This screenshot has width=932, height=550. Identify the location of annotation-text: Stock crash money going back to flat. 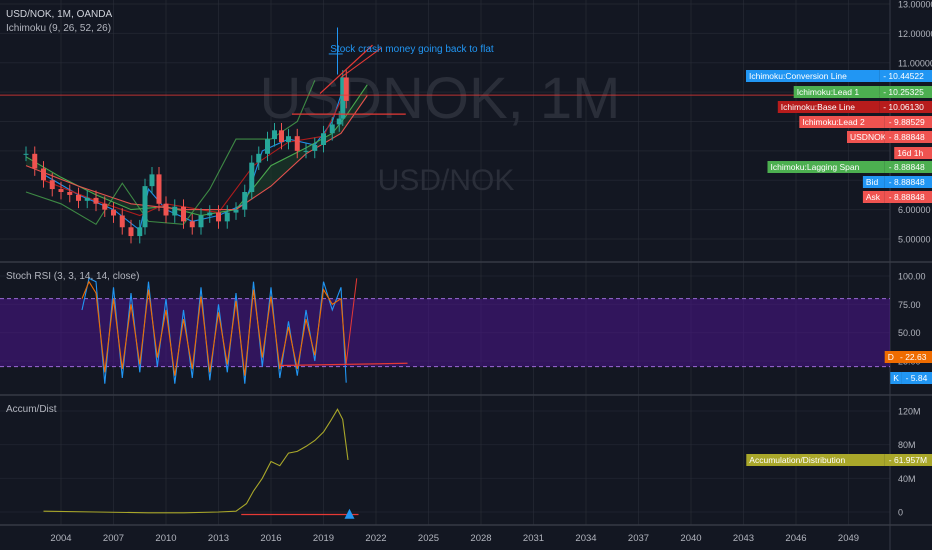
(412, 49).